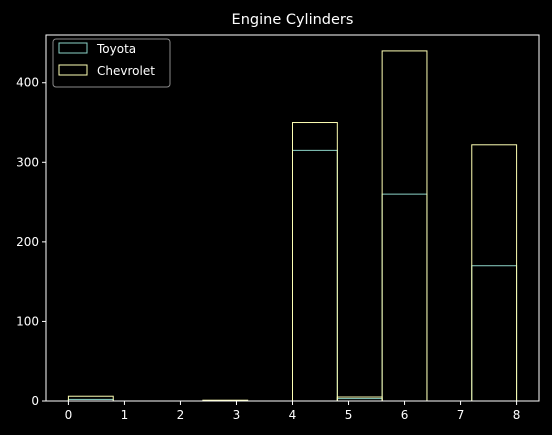 The height and width of the screenshot is (435, 552). What do you see at coordinates (73, 48) in the screenshot?
I see `legend-swatch-toyota` at bounding box center [73, 48].